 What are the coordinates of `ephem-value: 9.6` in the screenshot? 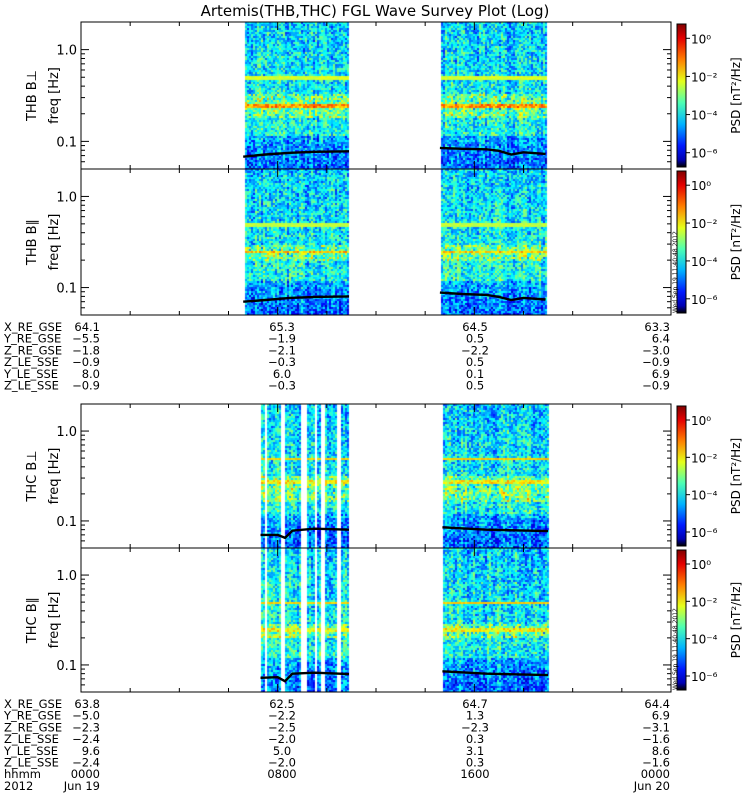 It's located at (91, 751).